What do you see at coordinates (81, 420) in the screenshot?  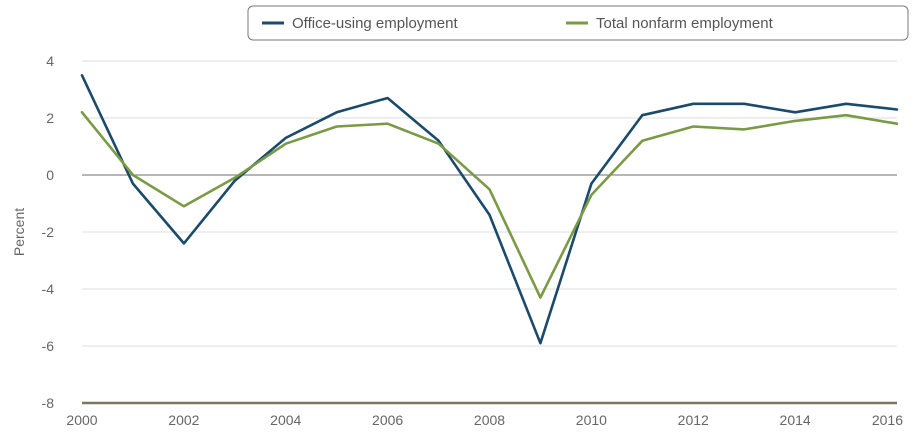 I see `x-tick-label: 2000` at bounding box center [81, 420].